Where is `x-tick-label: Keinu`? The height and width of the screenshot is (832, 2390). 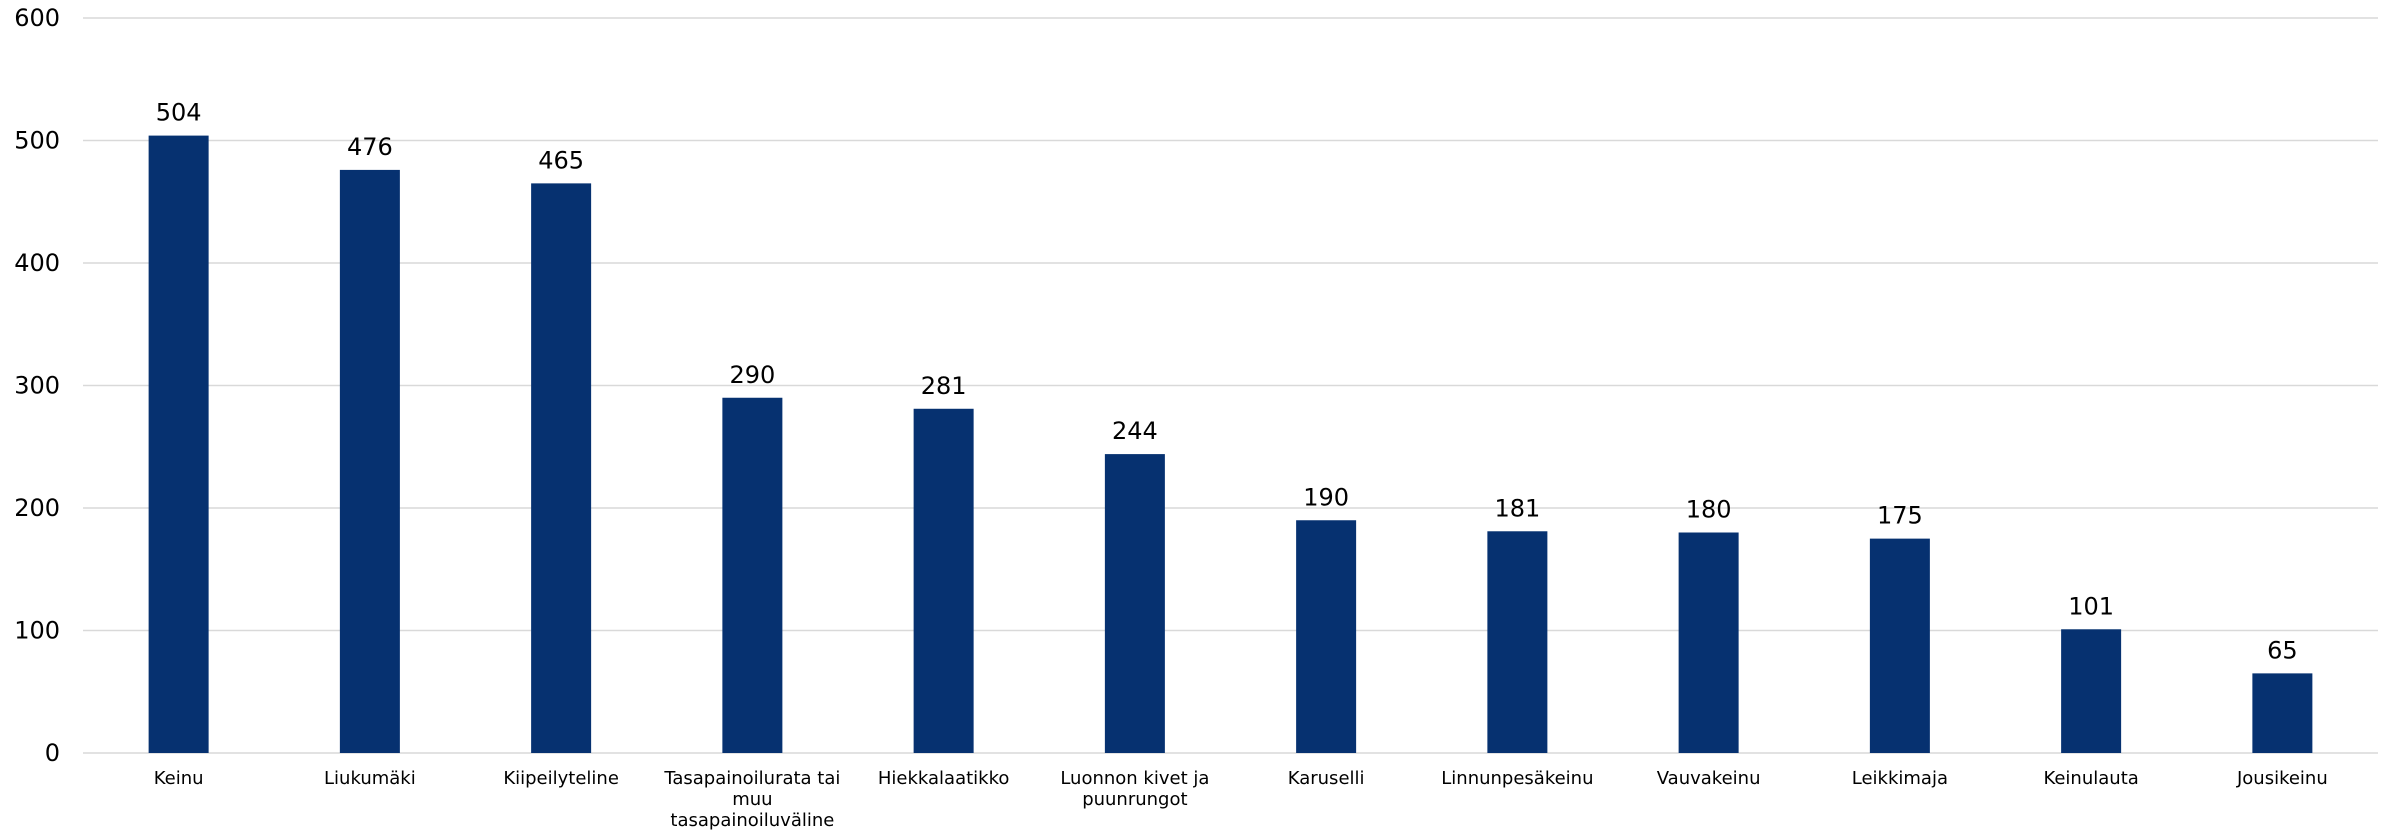 x-tick-label: Keinu is located at coordinates (179, 778).